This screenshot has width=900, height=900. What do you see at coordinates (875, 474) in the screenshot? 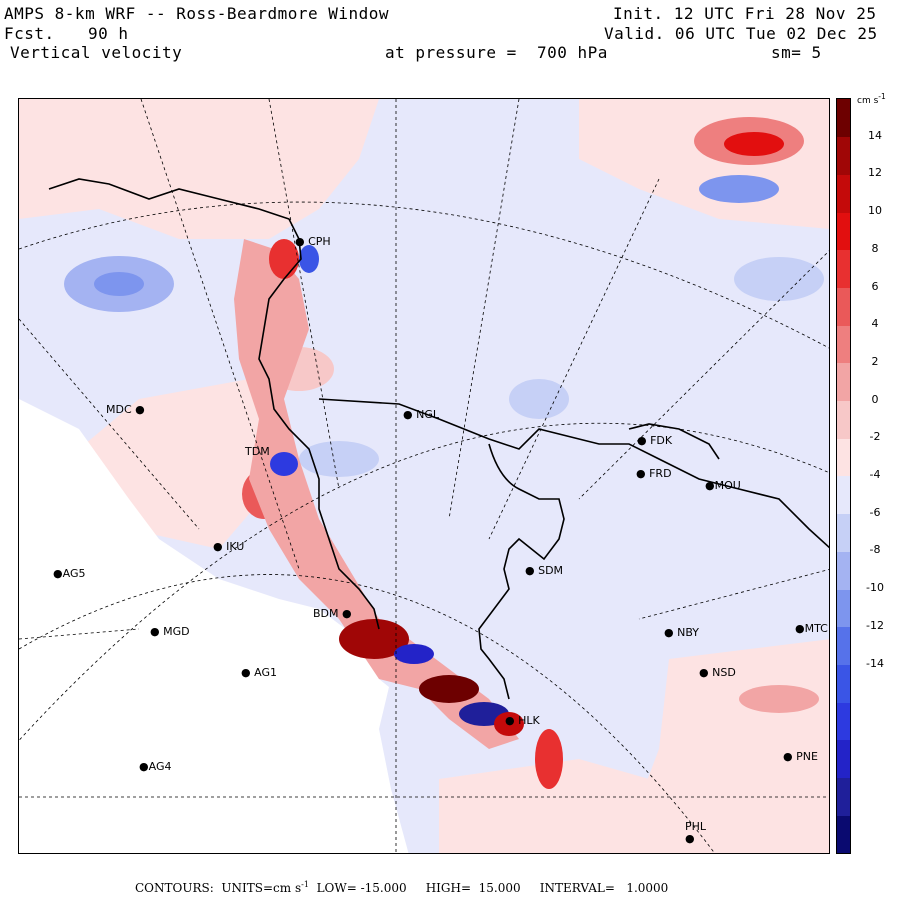
I see `colorbar-tick-label: -4` at bounding box center [875, 474].